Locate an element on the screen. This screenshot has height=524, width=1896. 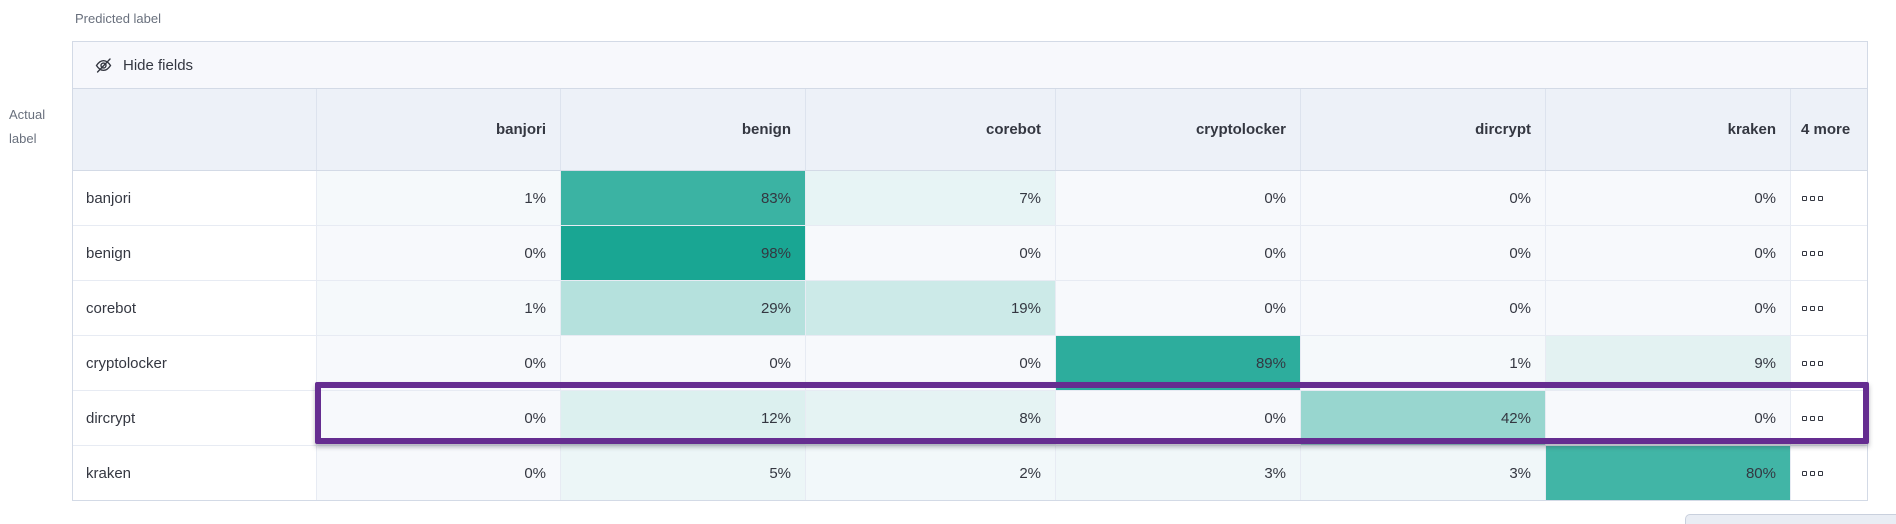
cell-kraken-benign: 5% is located at coordinates (683, 473).